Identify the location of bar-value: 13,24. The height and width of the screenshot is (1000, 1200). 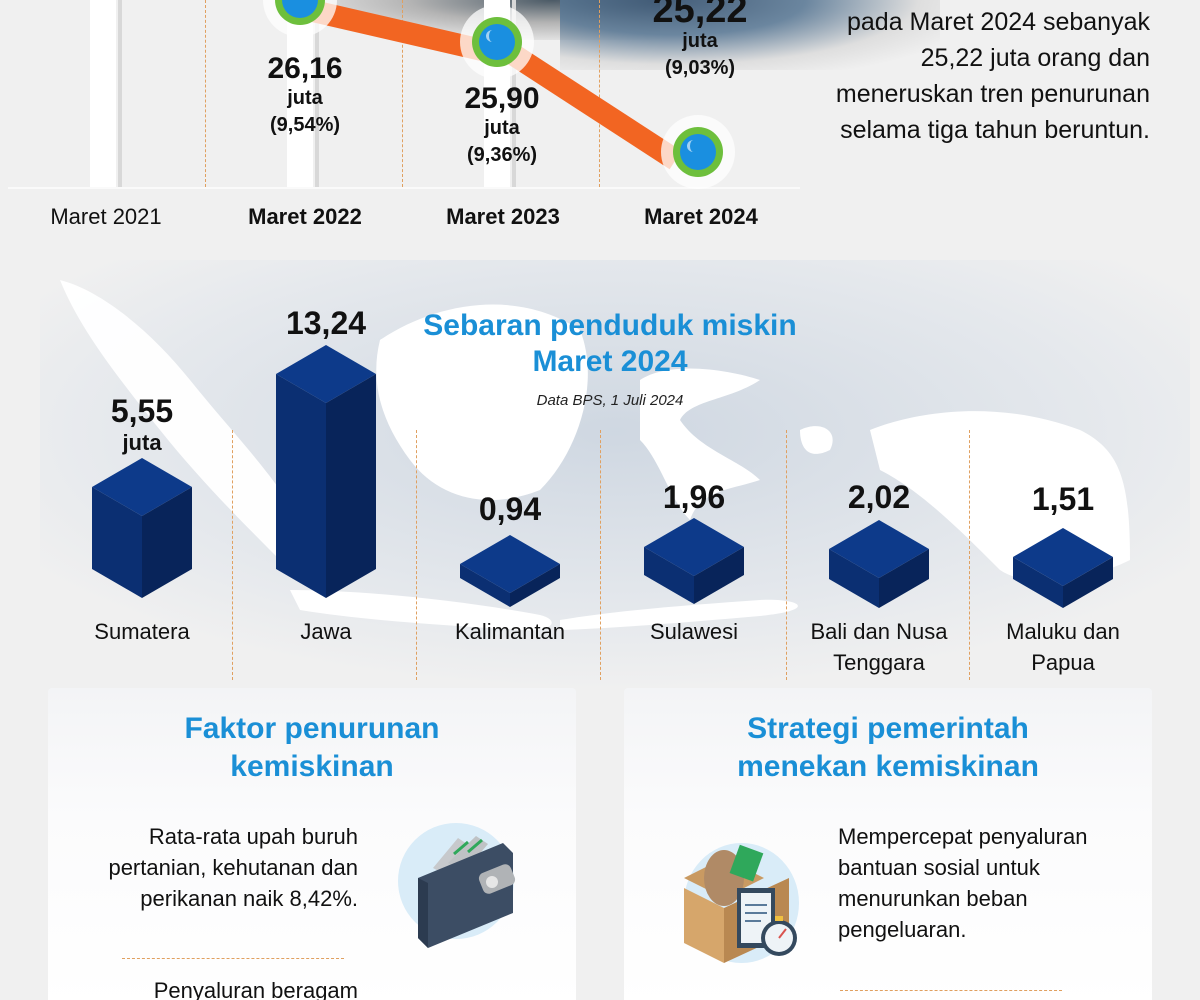
(326, 323).